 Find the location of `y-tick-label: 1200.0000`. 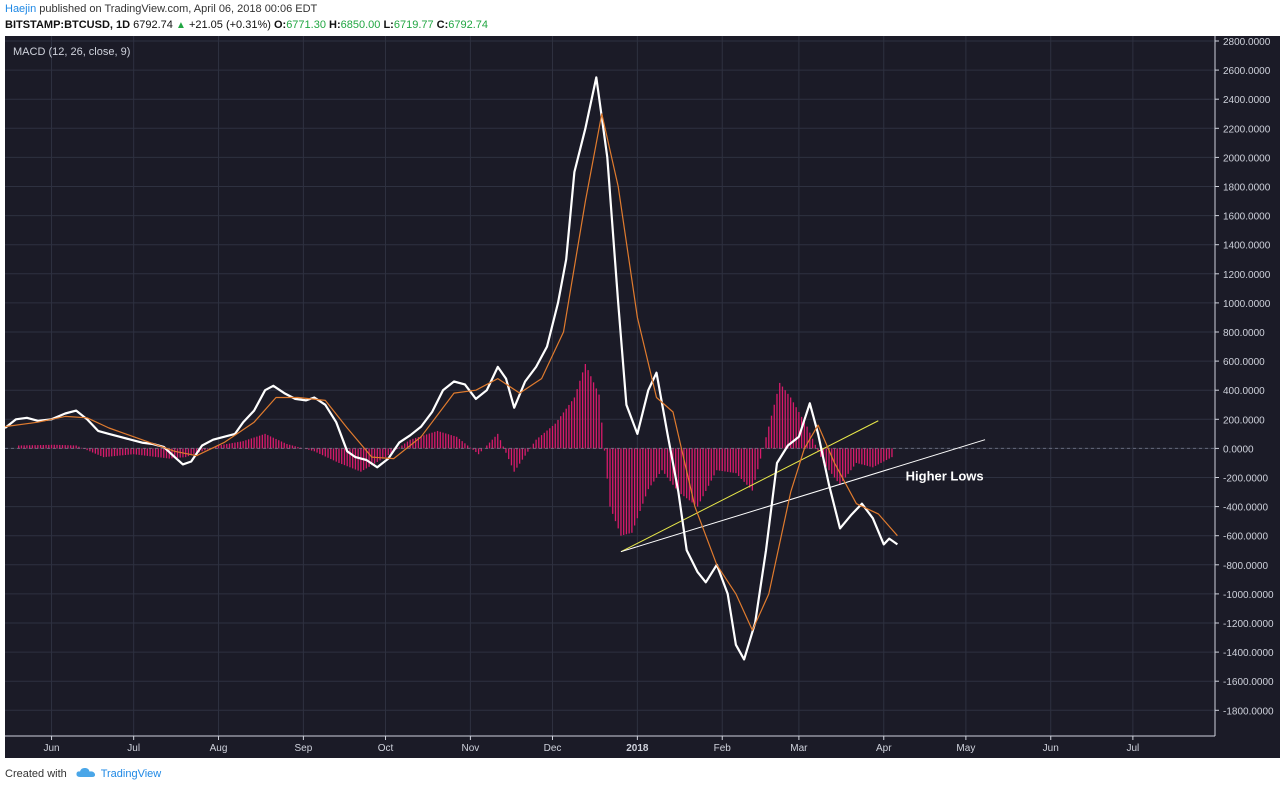

y-tick-label: 1200.0000 is located at coordinates (1247, 275).